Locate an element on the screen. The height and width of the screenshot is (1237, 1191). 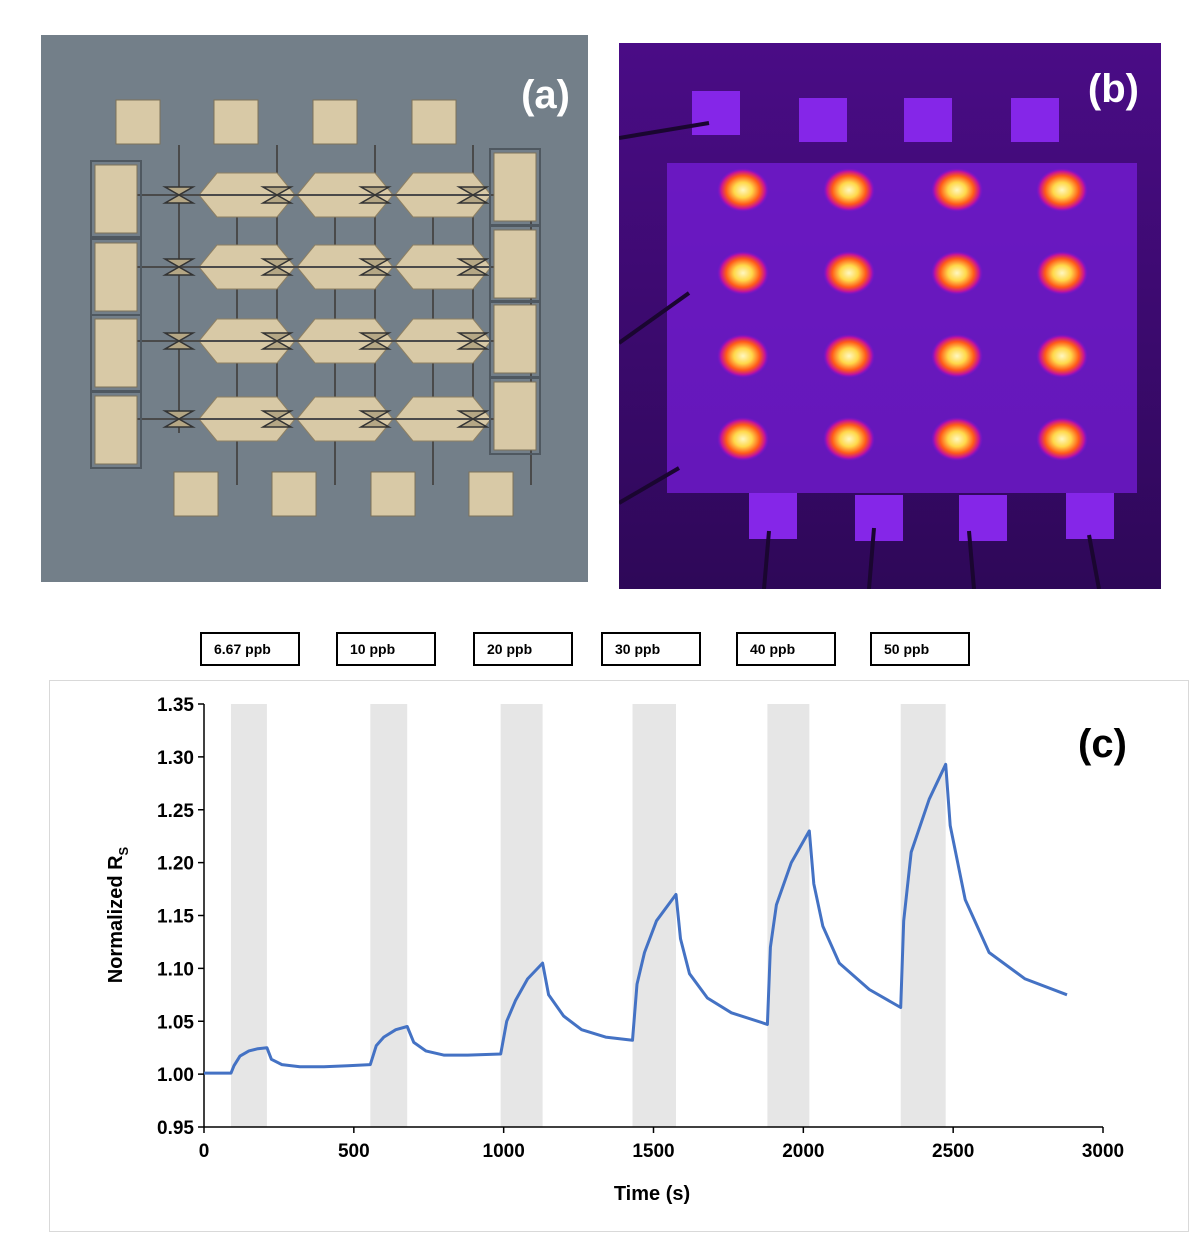
panel-label-c: (c) is located at coordinates (1102, 744).